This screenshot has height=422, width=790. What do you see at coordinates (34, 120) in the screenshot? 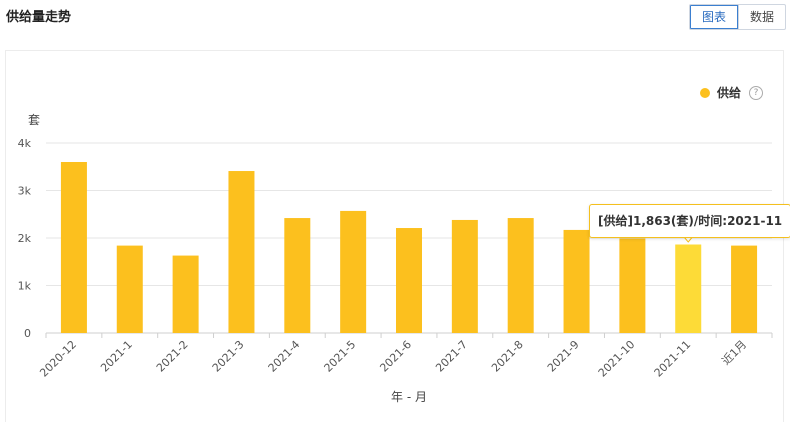
I see `y-axis-label: 套` at bounding box center [34, 120].